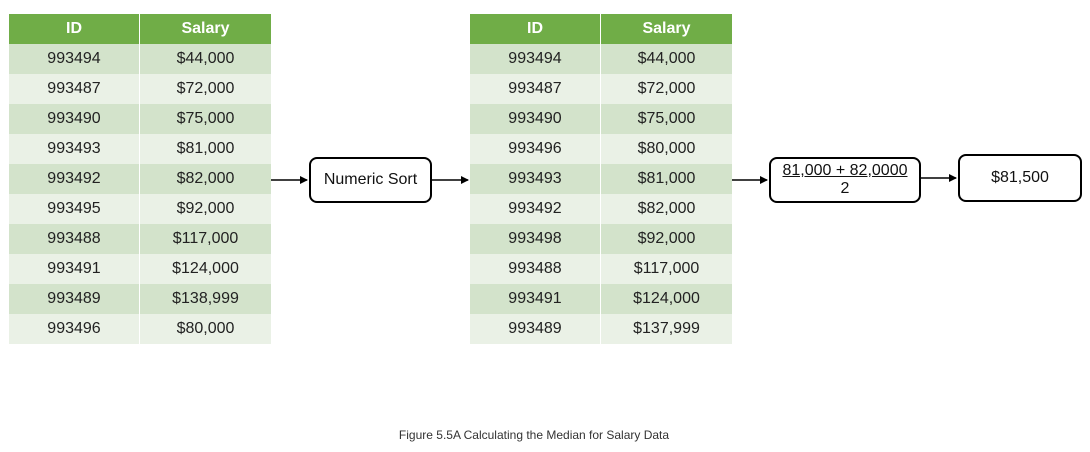  What do you see at coordinates (535, 239) in the screenshot?
I see `id-cell: 993498` at bounding box center [535, 239].